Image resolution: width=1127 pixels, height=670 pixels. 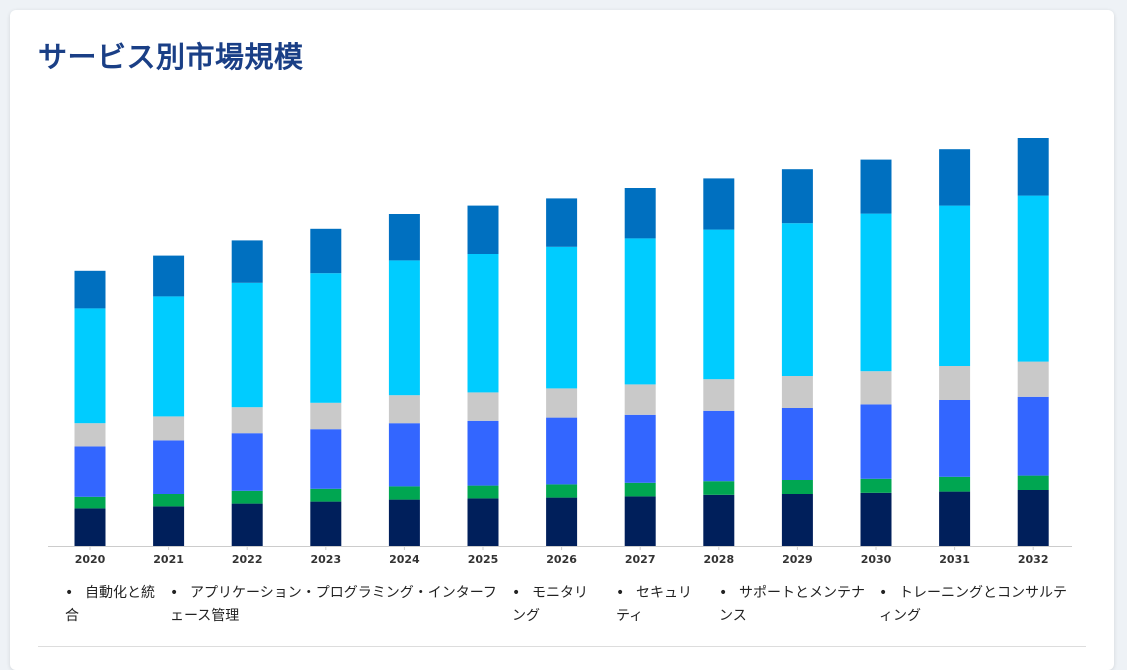 I want to click on bar-segment-2024-s1, so click(x=404, y=493).